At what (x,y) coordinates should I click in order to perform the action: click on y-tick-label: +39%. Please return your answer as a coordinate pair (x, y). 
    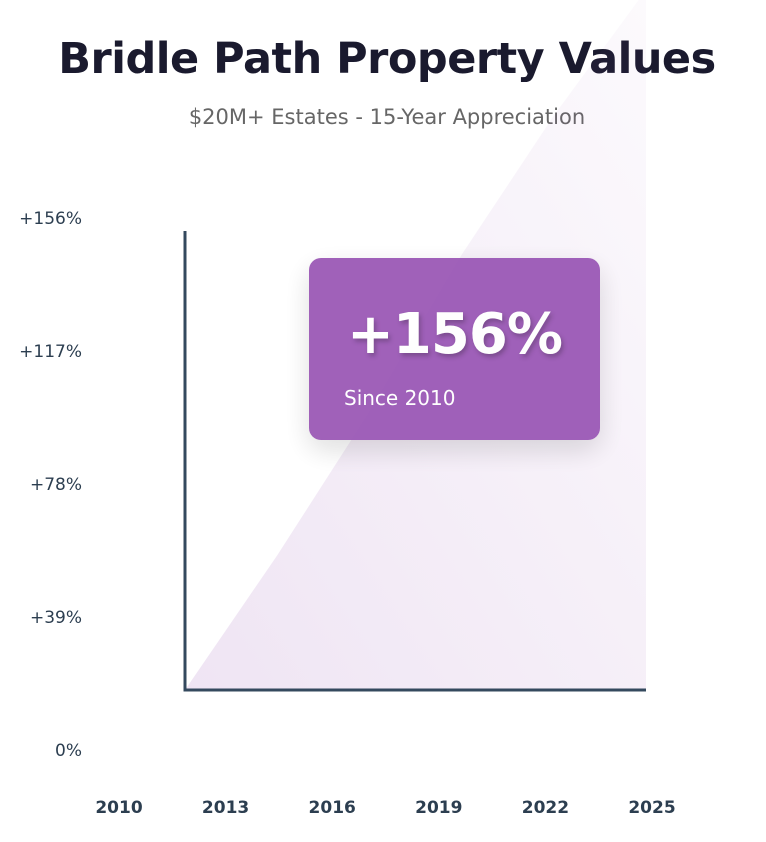
    Looking at the image, I should click on (56, 618).